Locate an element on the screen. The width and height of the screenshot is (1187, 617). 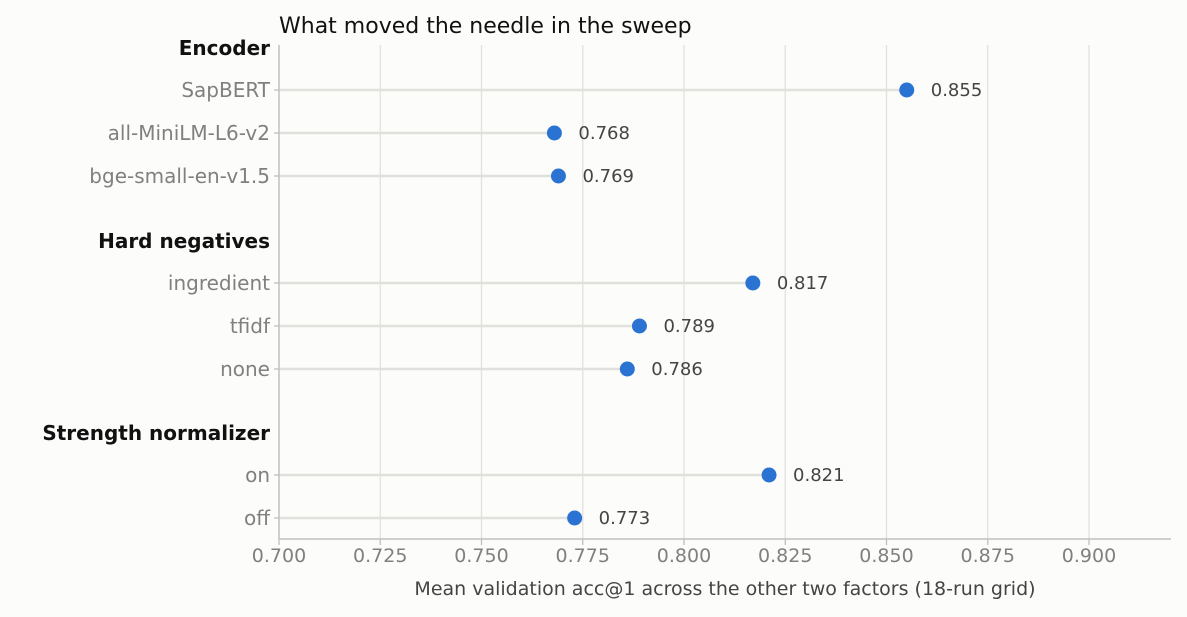
x-tick-label: 0.800 is located at coordinates (684, 556).